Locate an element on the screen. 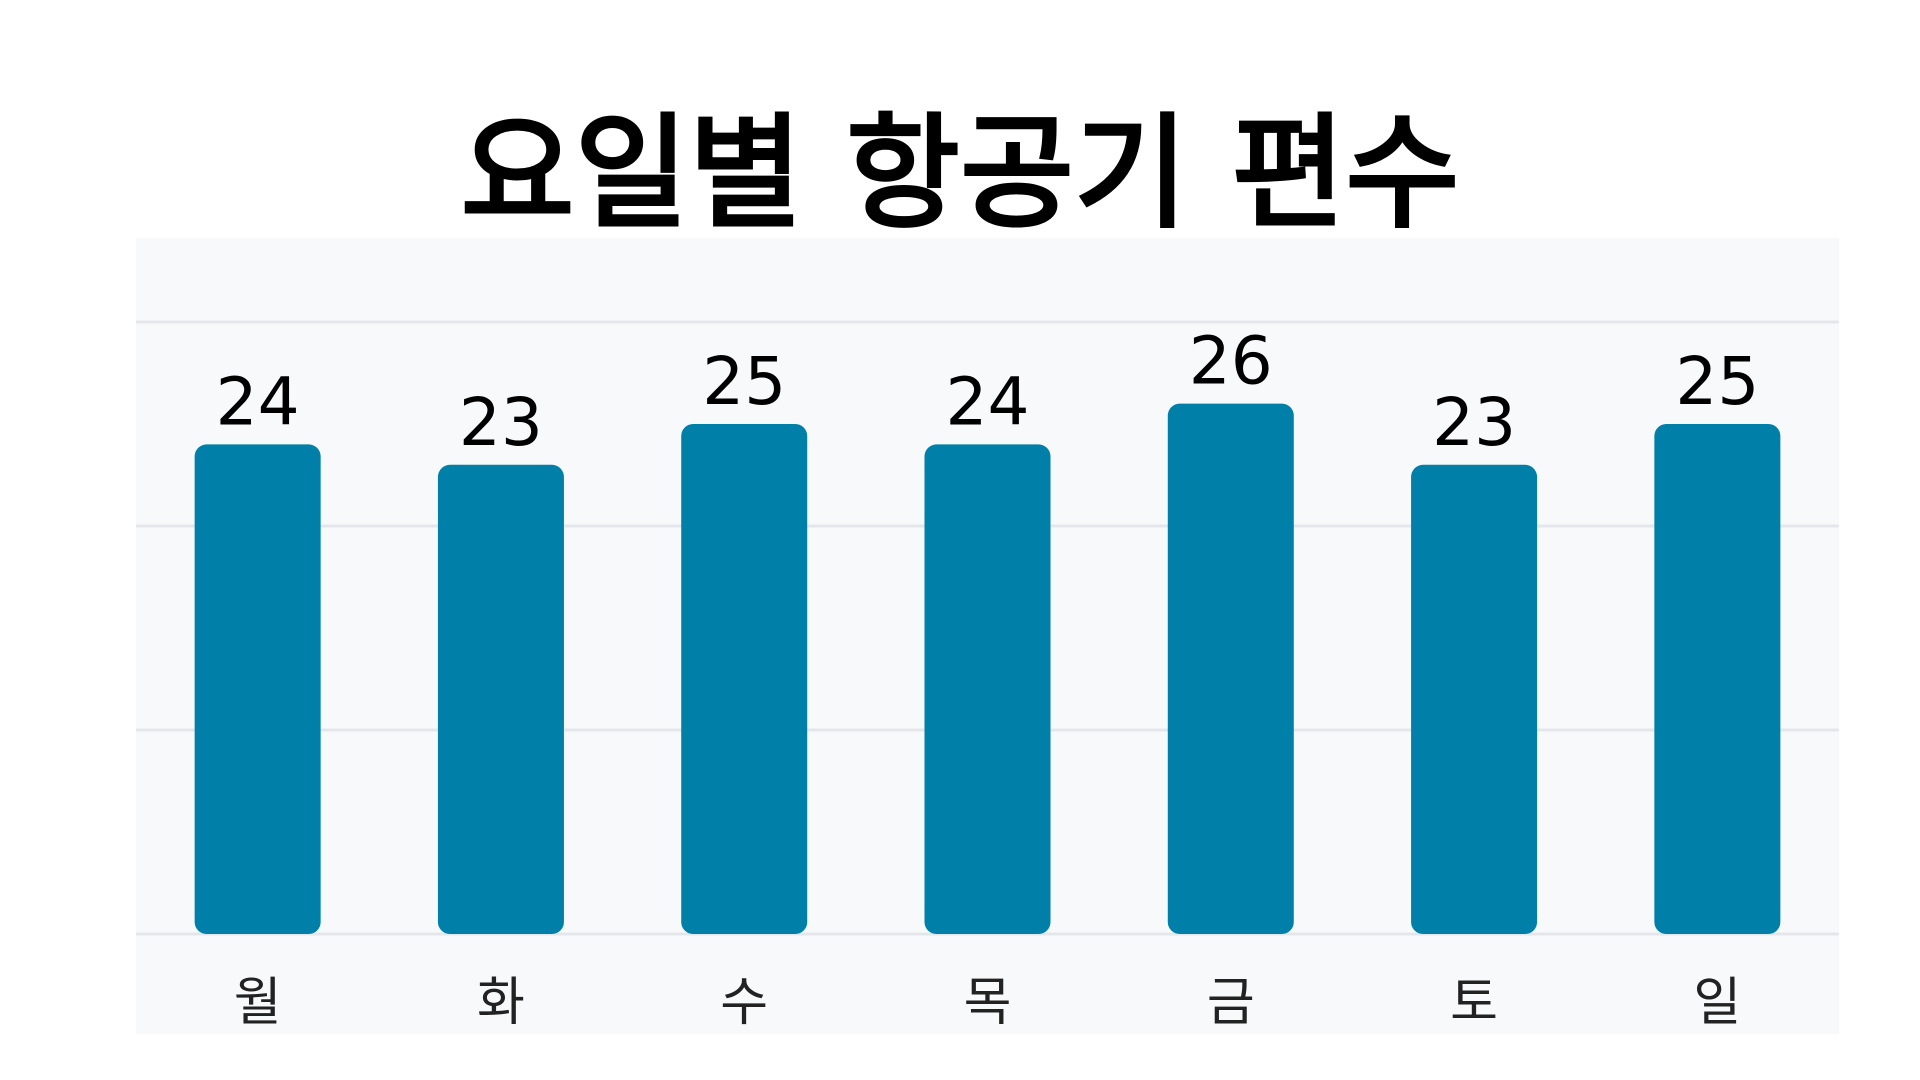  x-tick-label: 금 is located at coordinates (1231, 1003).